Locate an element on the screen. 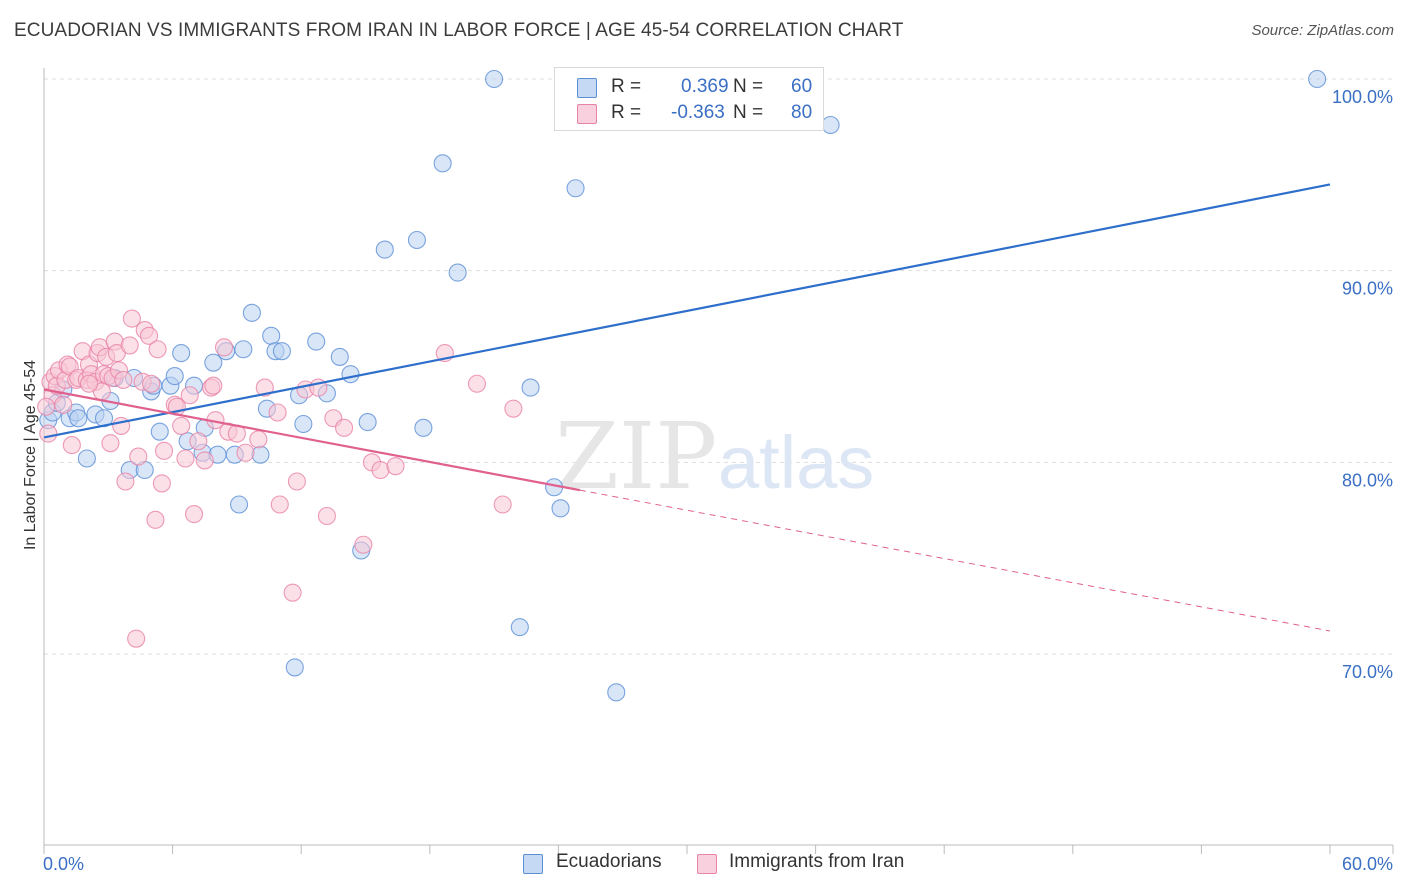 This screenshot has width=1406, height=892. y-tick-label: 90.0% is located at coordinates (1367, 289).